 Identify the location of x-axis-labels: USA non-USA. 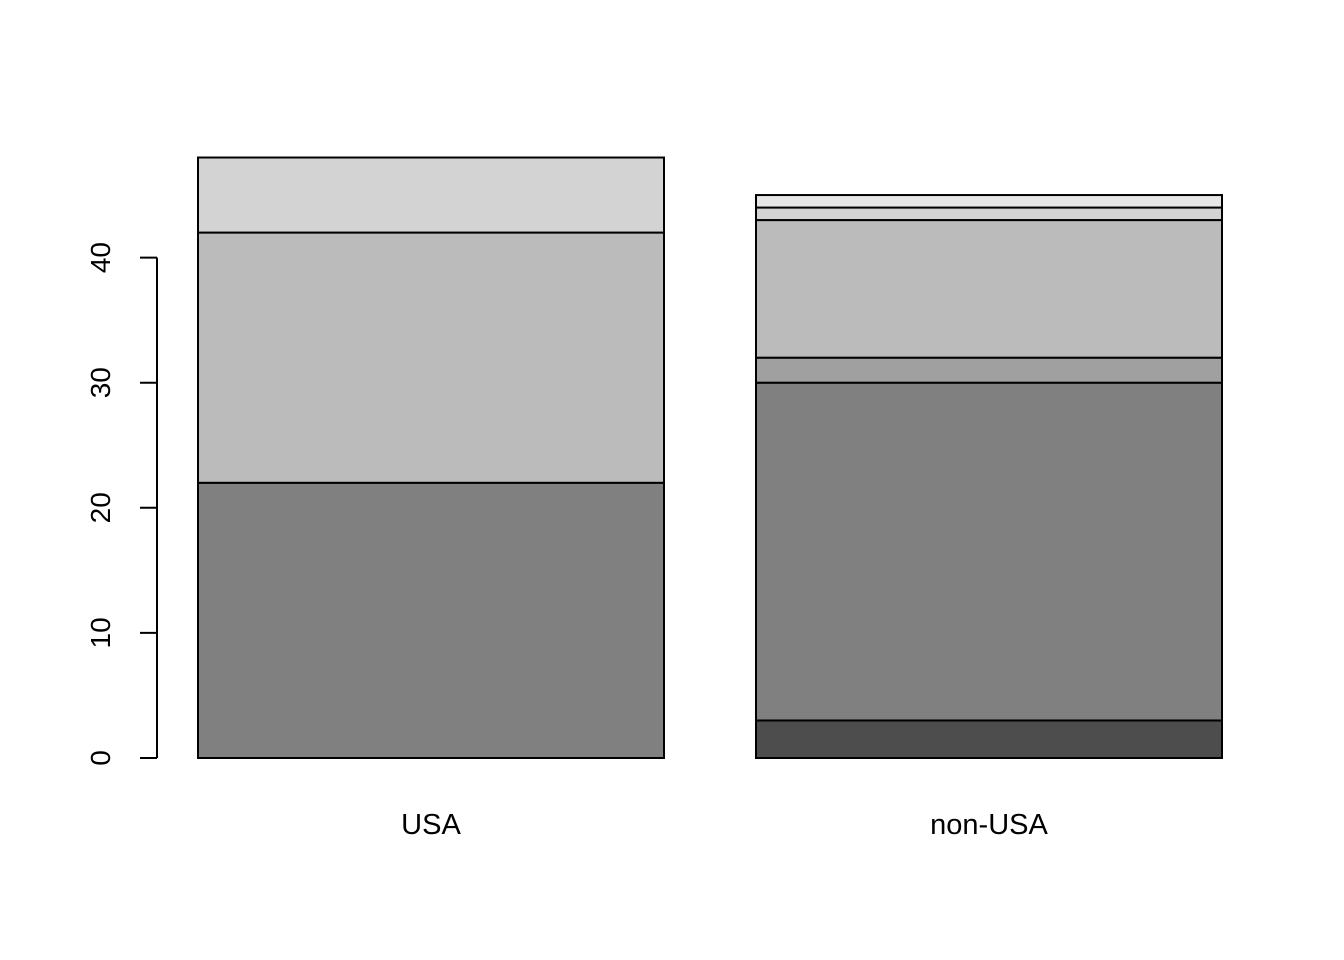
(724, 825).